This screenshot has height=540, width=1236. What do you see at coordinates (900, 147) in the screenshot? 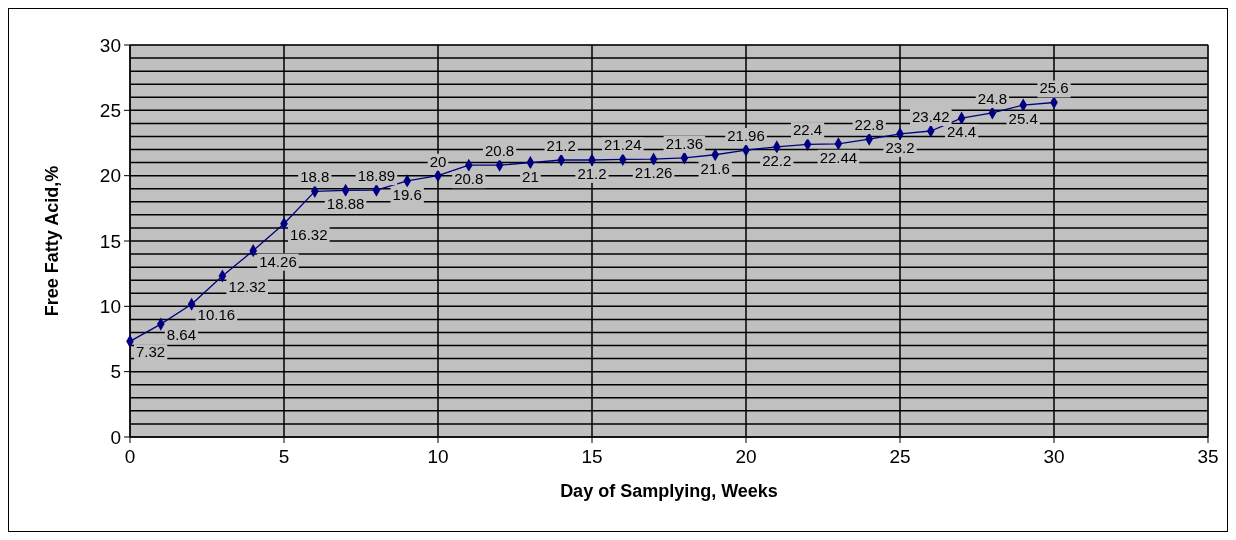
I see `data-label: 23.2` at bounding box center [900, 147].